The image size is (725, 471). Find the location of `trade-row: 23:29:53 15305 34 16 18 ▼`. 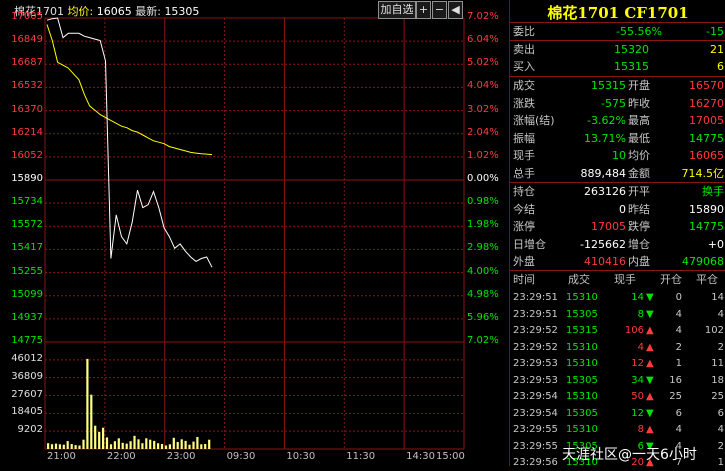

trade-row: 23:29:53 15305 34 16 18 ▼ is located at coordinates (617, 380).